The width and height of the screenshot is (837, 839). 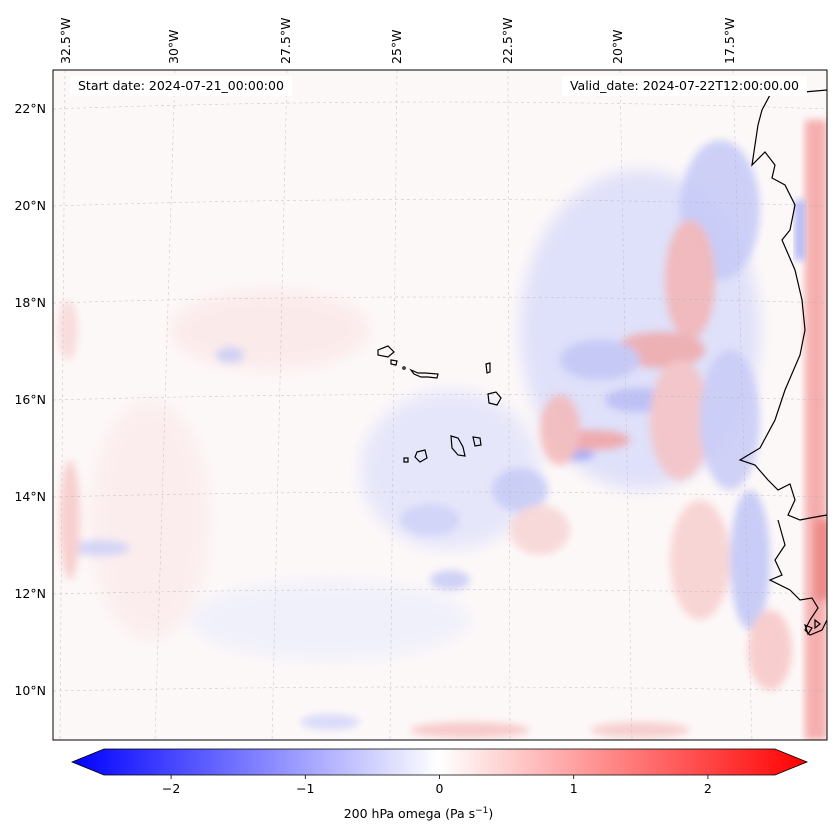 I want to click on valid-date-label: Valid_date: 2024-07-22T12:00:00.00, so click(x=684, y=86).